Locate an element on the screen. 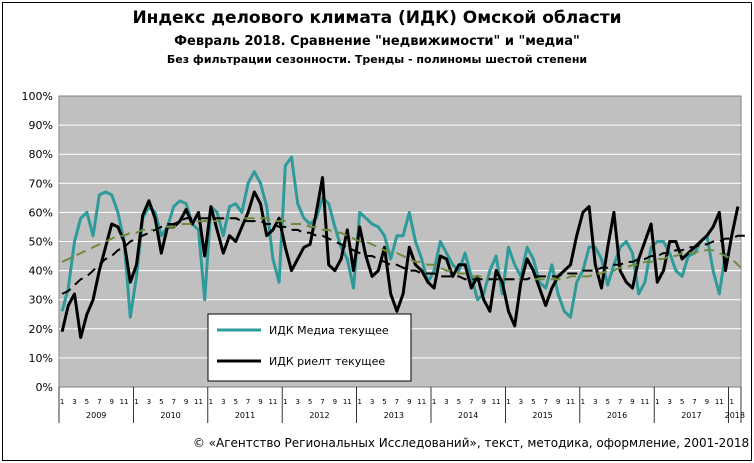  x-year-label: 2010 is located at coordinates (170, 415).